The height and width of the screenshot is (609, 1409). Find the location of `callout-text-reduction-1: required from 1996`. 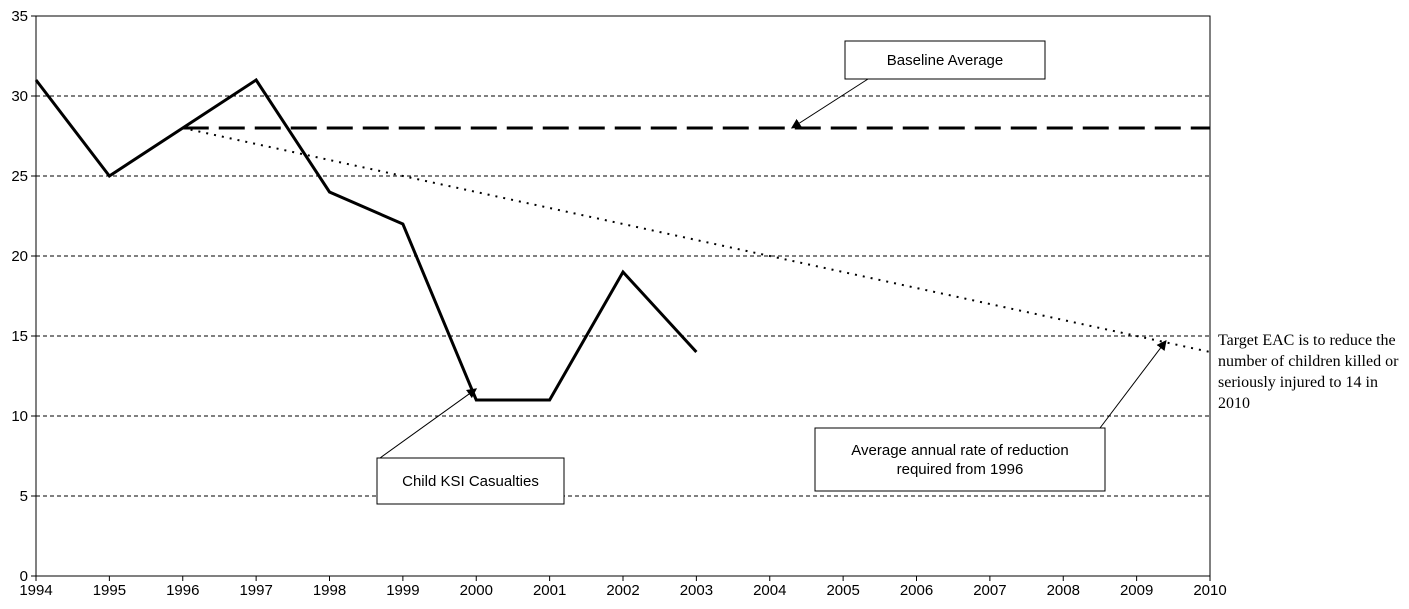

callout-text-reduction-1: required from 1996 is located at coordinates (960, 469).